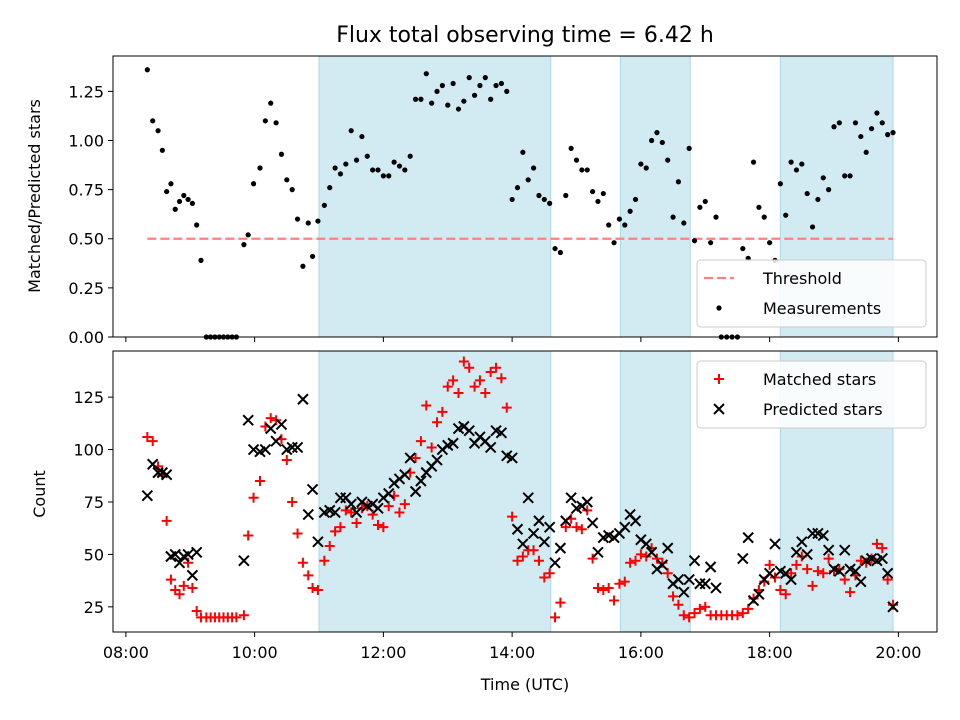 The height and width of the screenshot is (720, 960). I want to click on y-tick-label: 50, so click(94, 554).